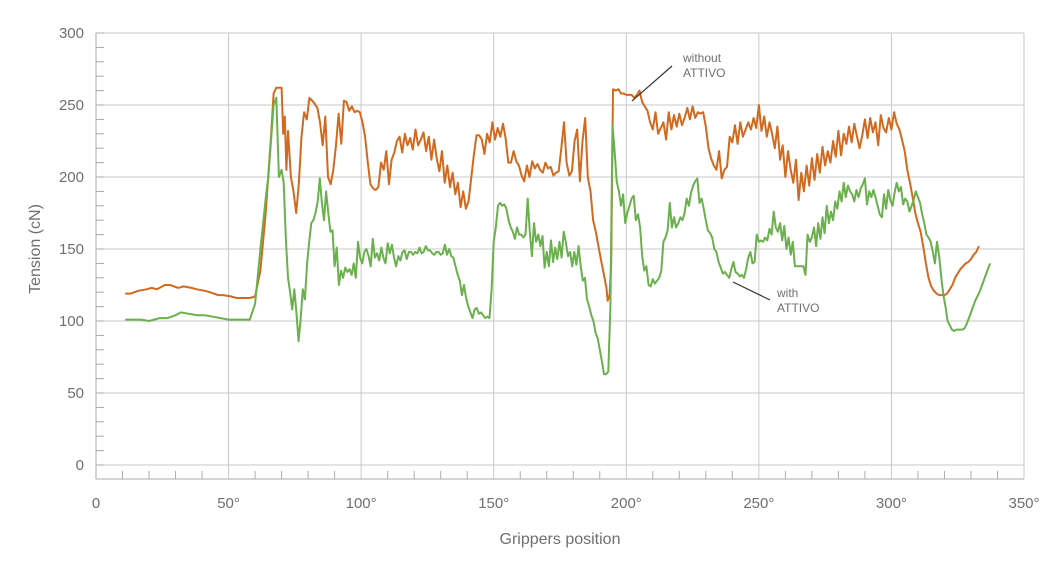 This screenshot has width=1050, height=575. I want to click on y-tick-label: 300, so click(71, 33).